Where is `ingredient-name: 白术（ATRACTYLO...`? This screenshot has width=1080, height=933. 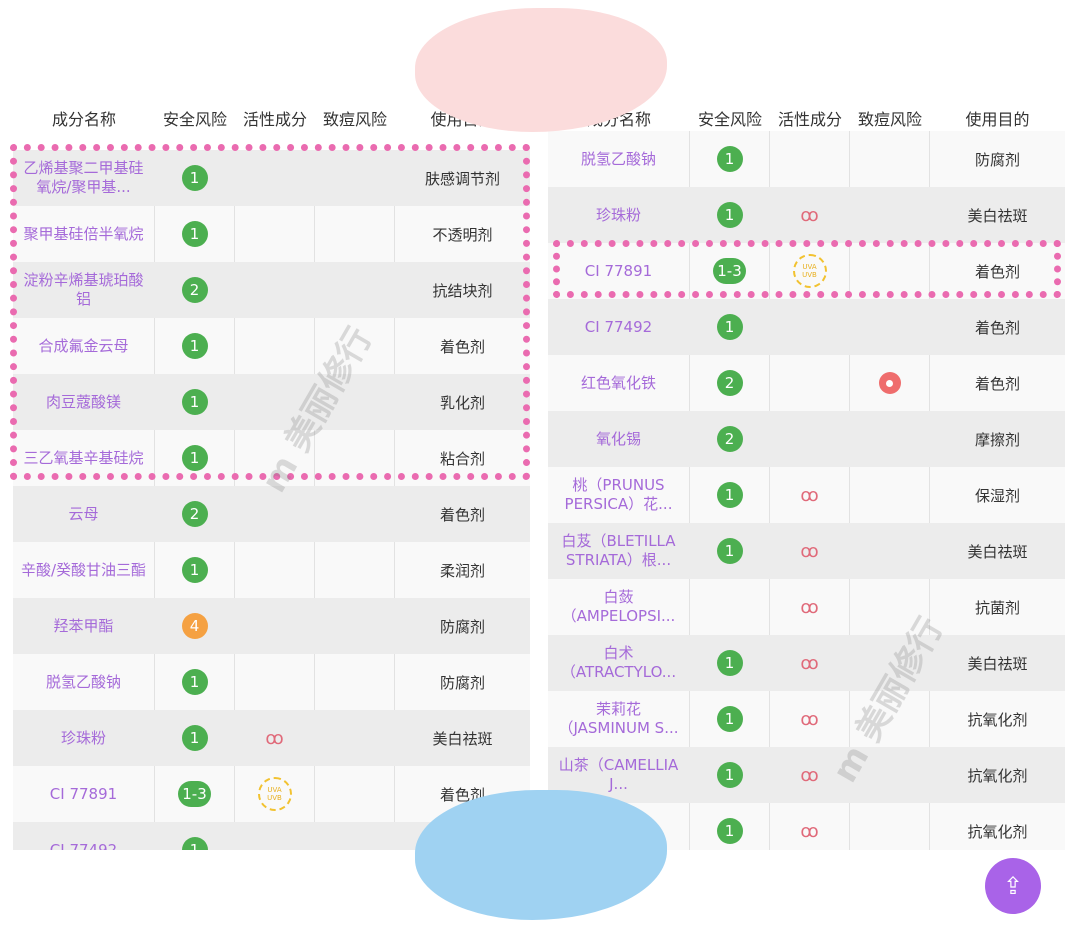 ingredient-name: 白术（ATRACTYLO... is located at coordinates (618, 662).